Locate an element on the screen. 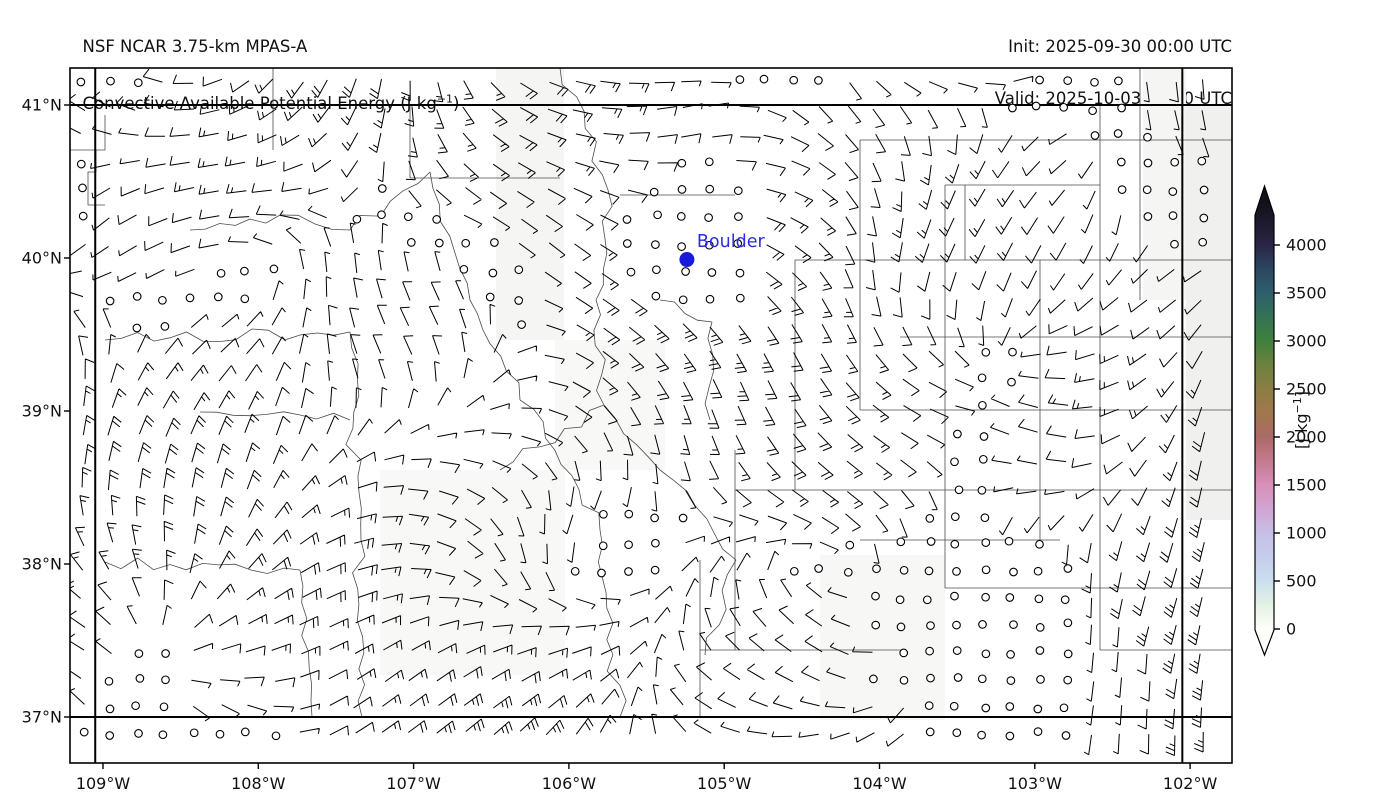 The width and height of the screenshot is (1379, 809). city-label-boulder: Boulder is located at coordinates (730, 241).